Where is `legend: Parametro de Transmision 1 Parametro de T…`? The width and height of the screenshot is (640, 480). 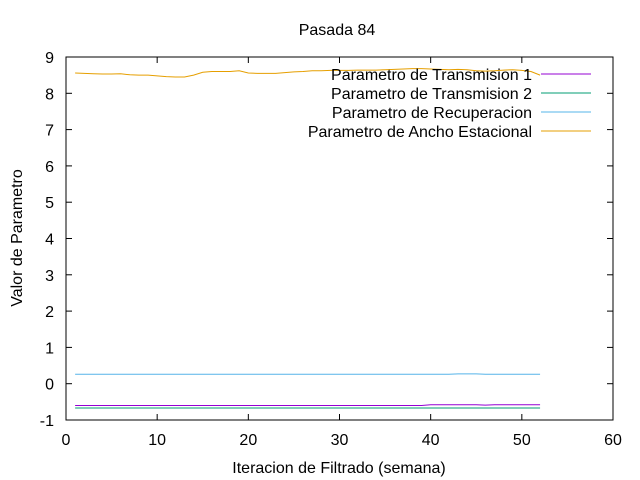 legend: Parametro de Transmision 1 Parametro de T… is located at coordinates (449, 104).